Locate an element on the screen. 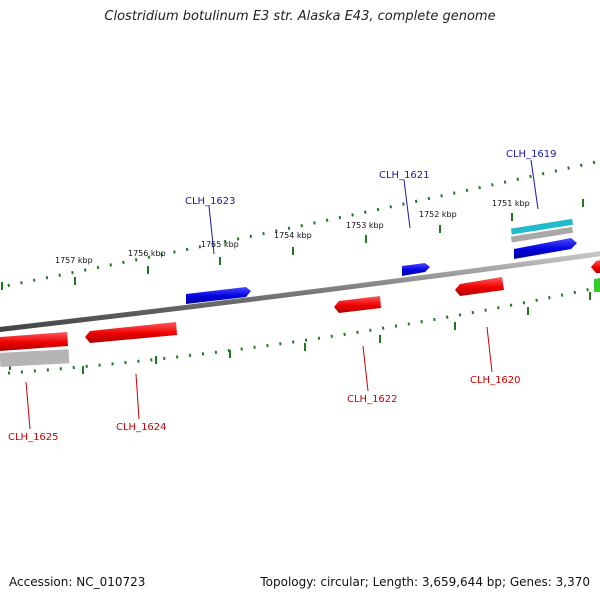 This screenshot has height=600, width=600. label-leaders-forward is located at coordinates (373, 207).